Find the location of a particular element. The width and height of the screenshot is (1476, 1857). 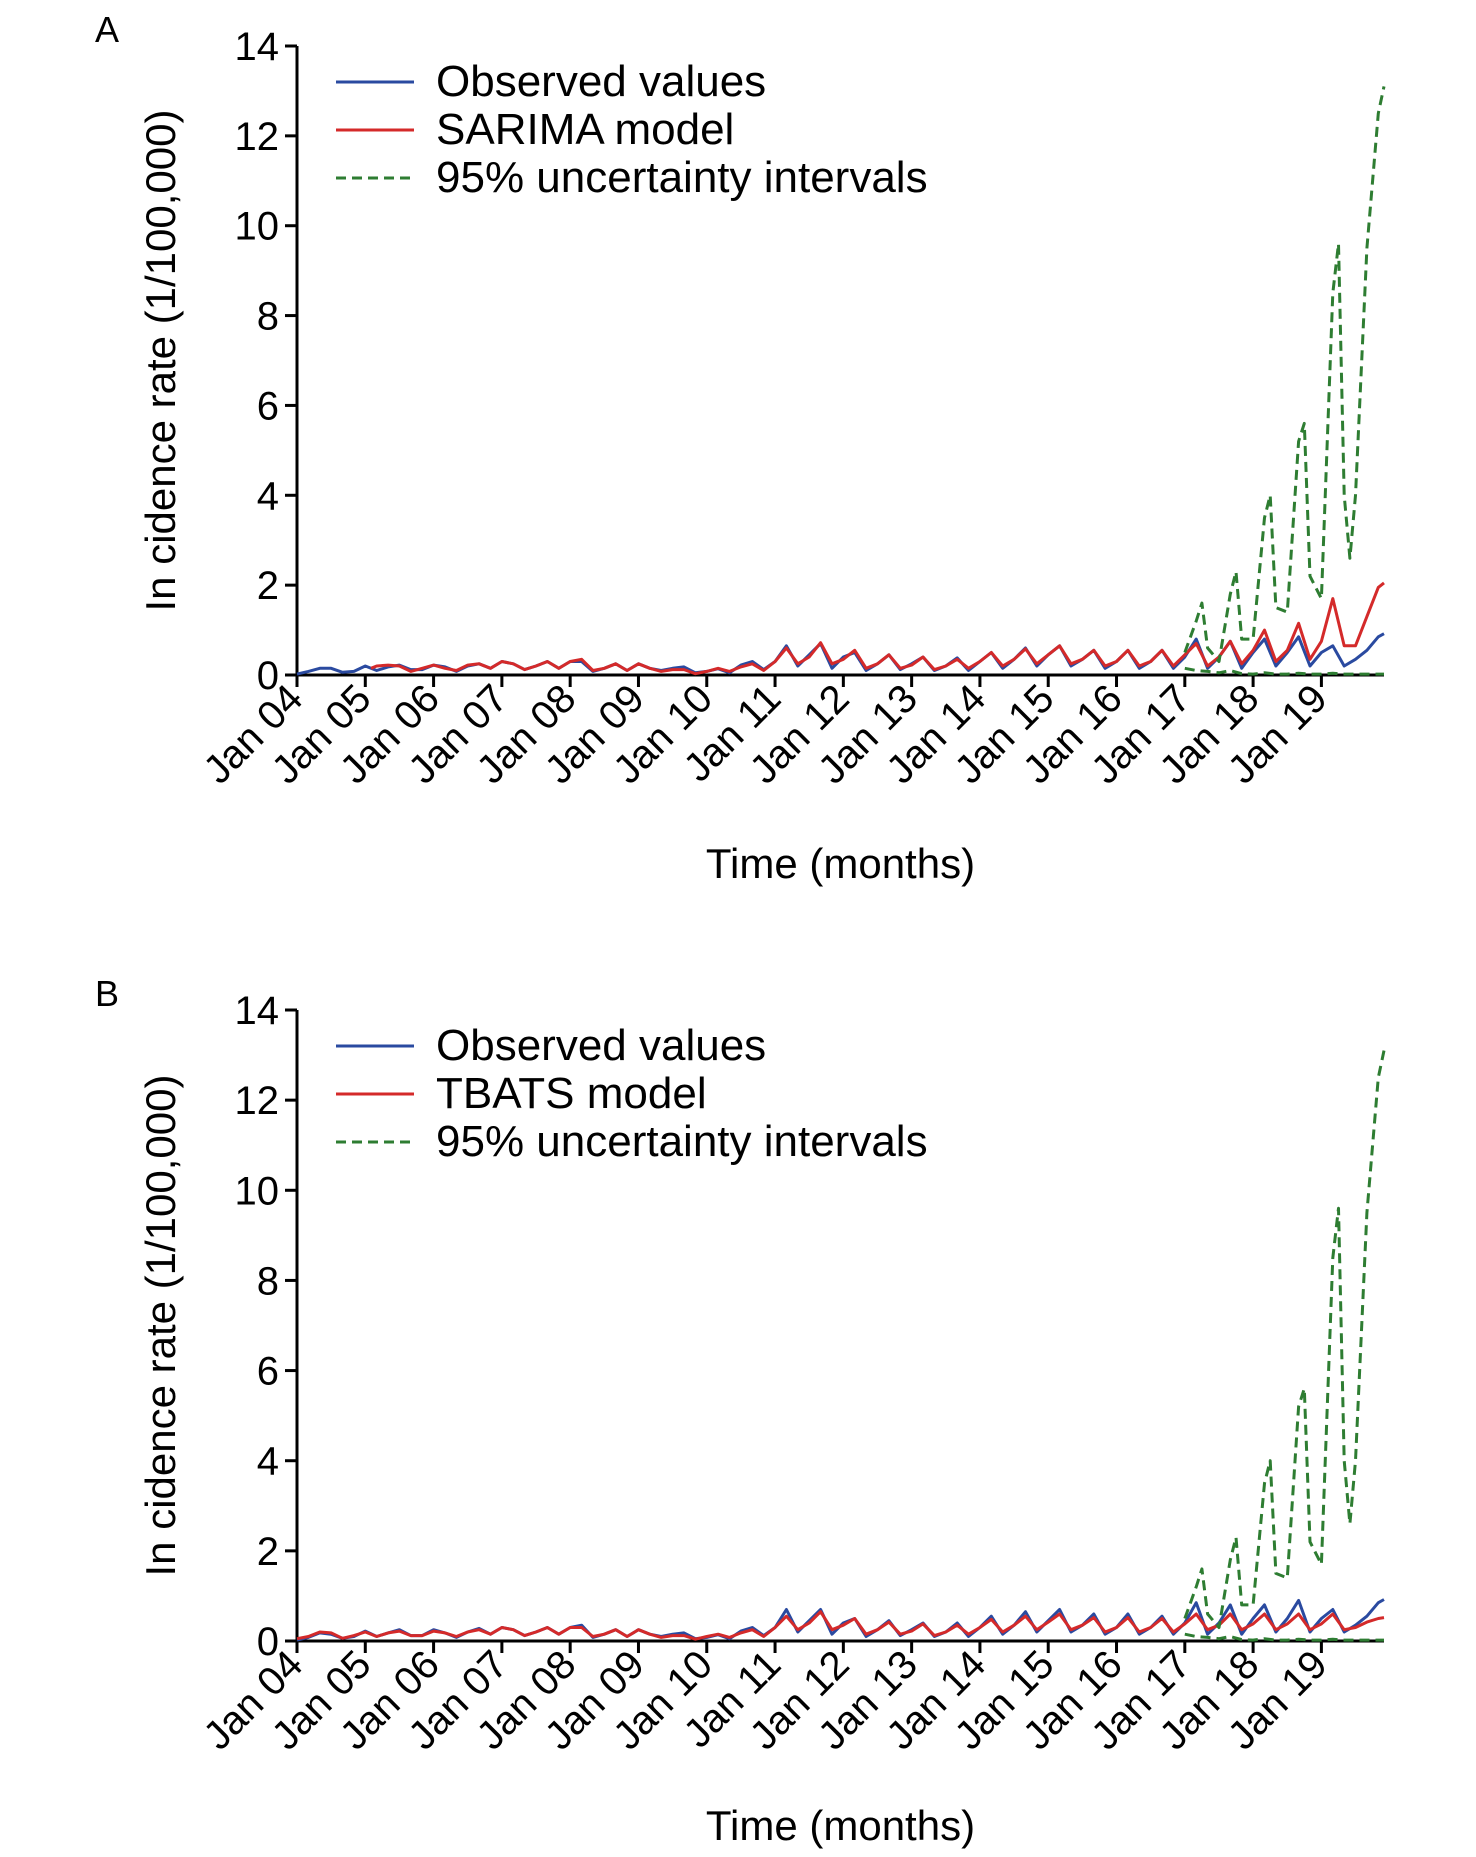

legend-label: SARIMA model is located at coordinates (585, 129).